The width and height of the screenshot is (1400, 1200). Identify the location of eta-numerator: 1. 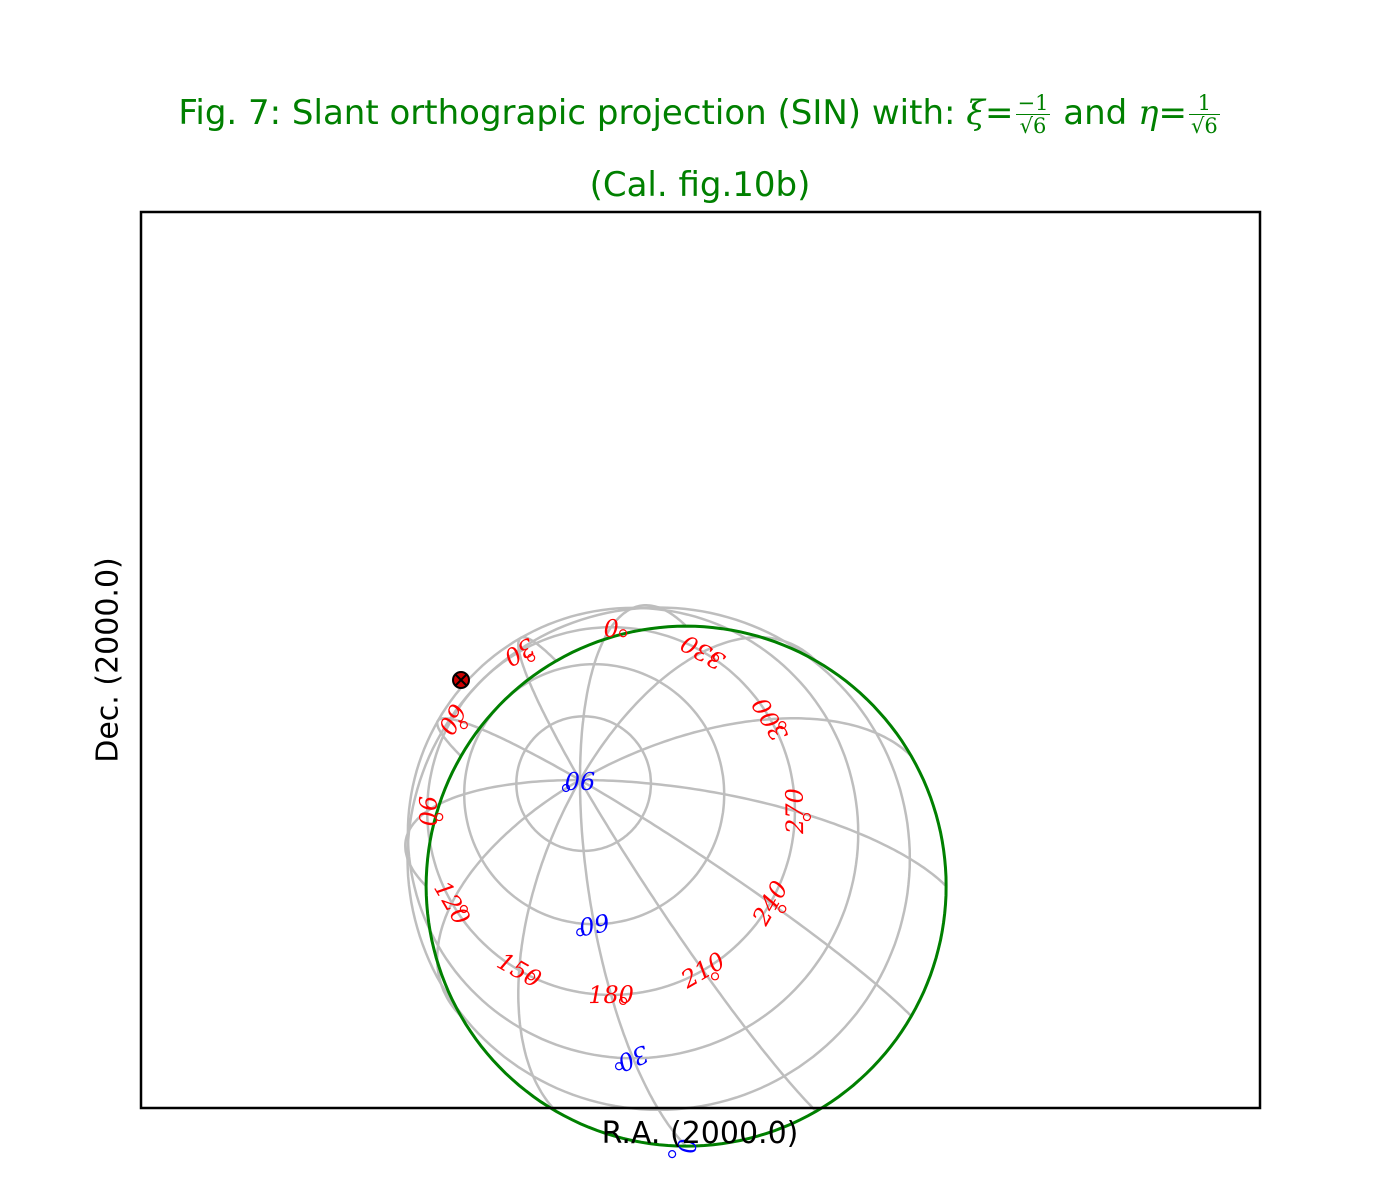
(1204, 104).